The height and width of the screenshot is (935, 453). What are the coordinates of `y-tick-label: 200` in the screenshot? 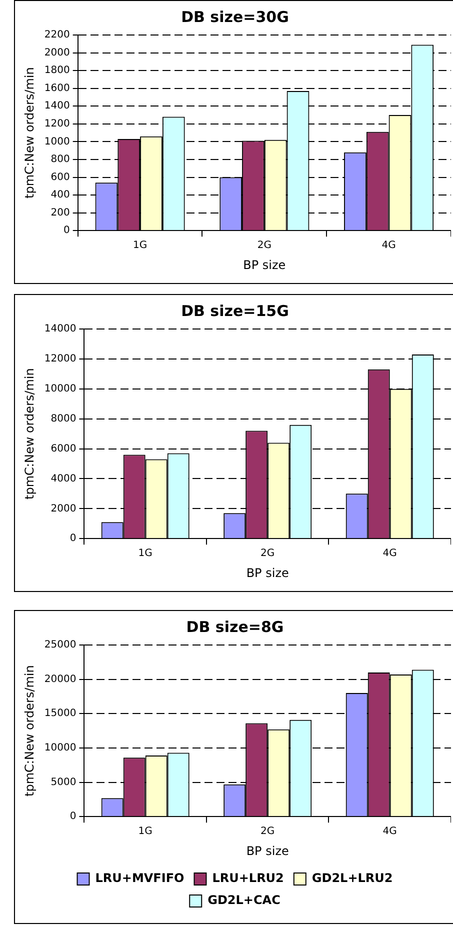 It's located at (60, 212).